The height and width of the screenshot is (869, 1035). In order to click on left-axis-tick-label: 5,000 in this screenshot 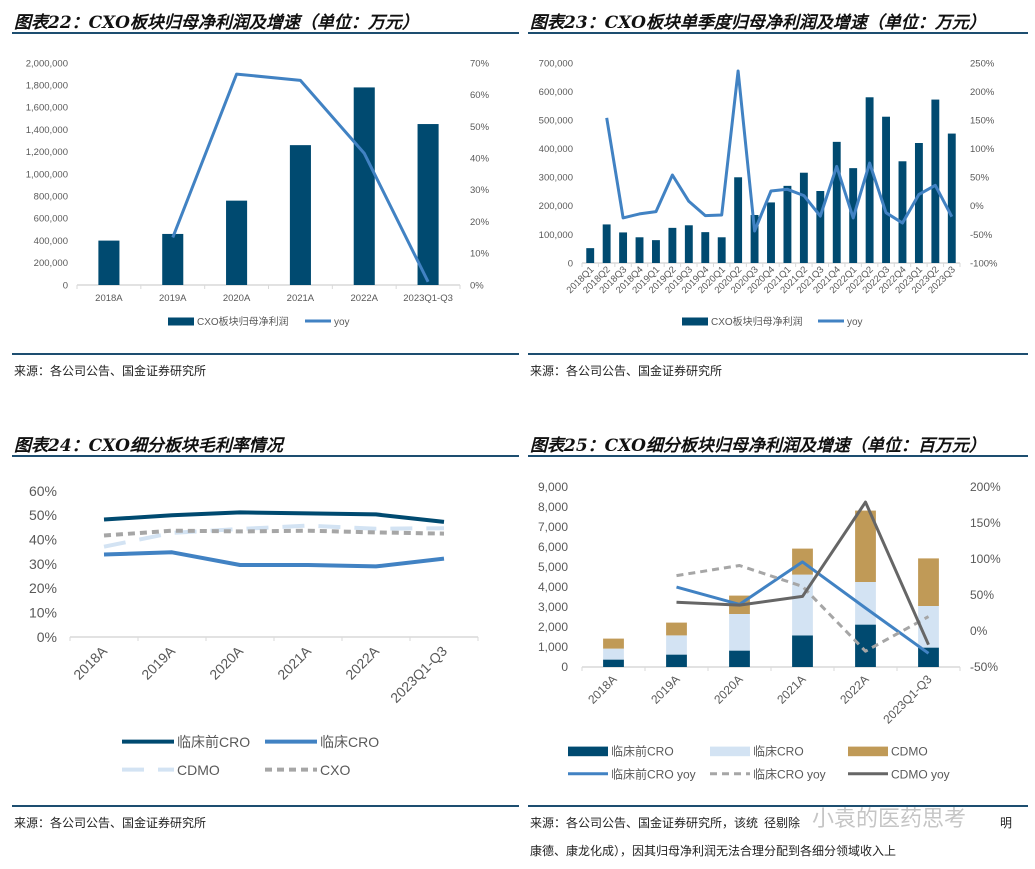, I will do `click(553, 567)`.